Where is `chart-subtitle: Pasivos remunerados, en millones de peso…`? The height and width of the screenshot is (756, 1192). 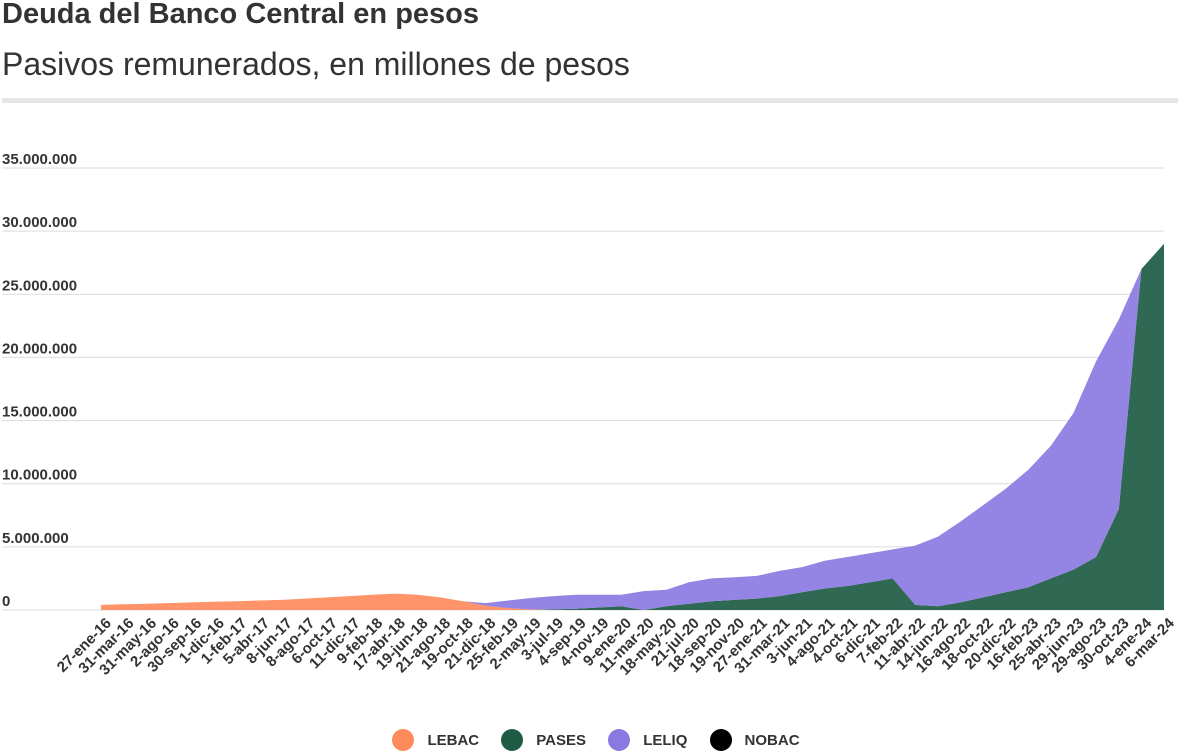 chart-subtitle: Pasivos remunerados, en millones de peso… is located at coordinates (316, 64).